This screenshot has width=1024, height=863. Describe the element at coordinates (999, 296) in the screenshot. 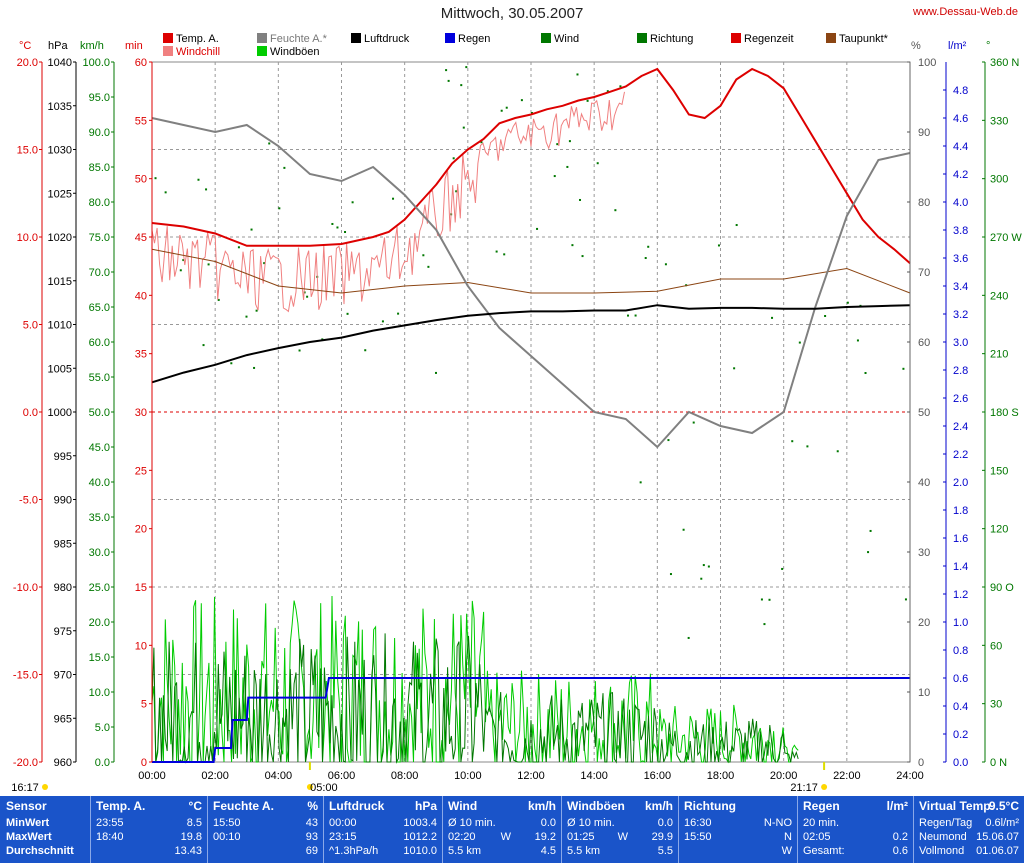

I see `direction-axis-label: 240` at that location.